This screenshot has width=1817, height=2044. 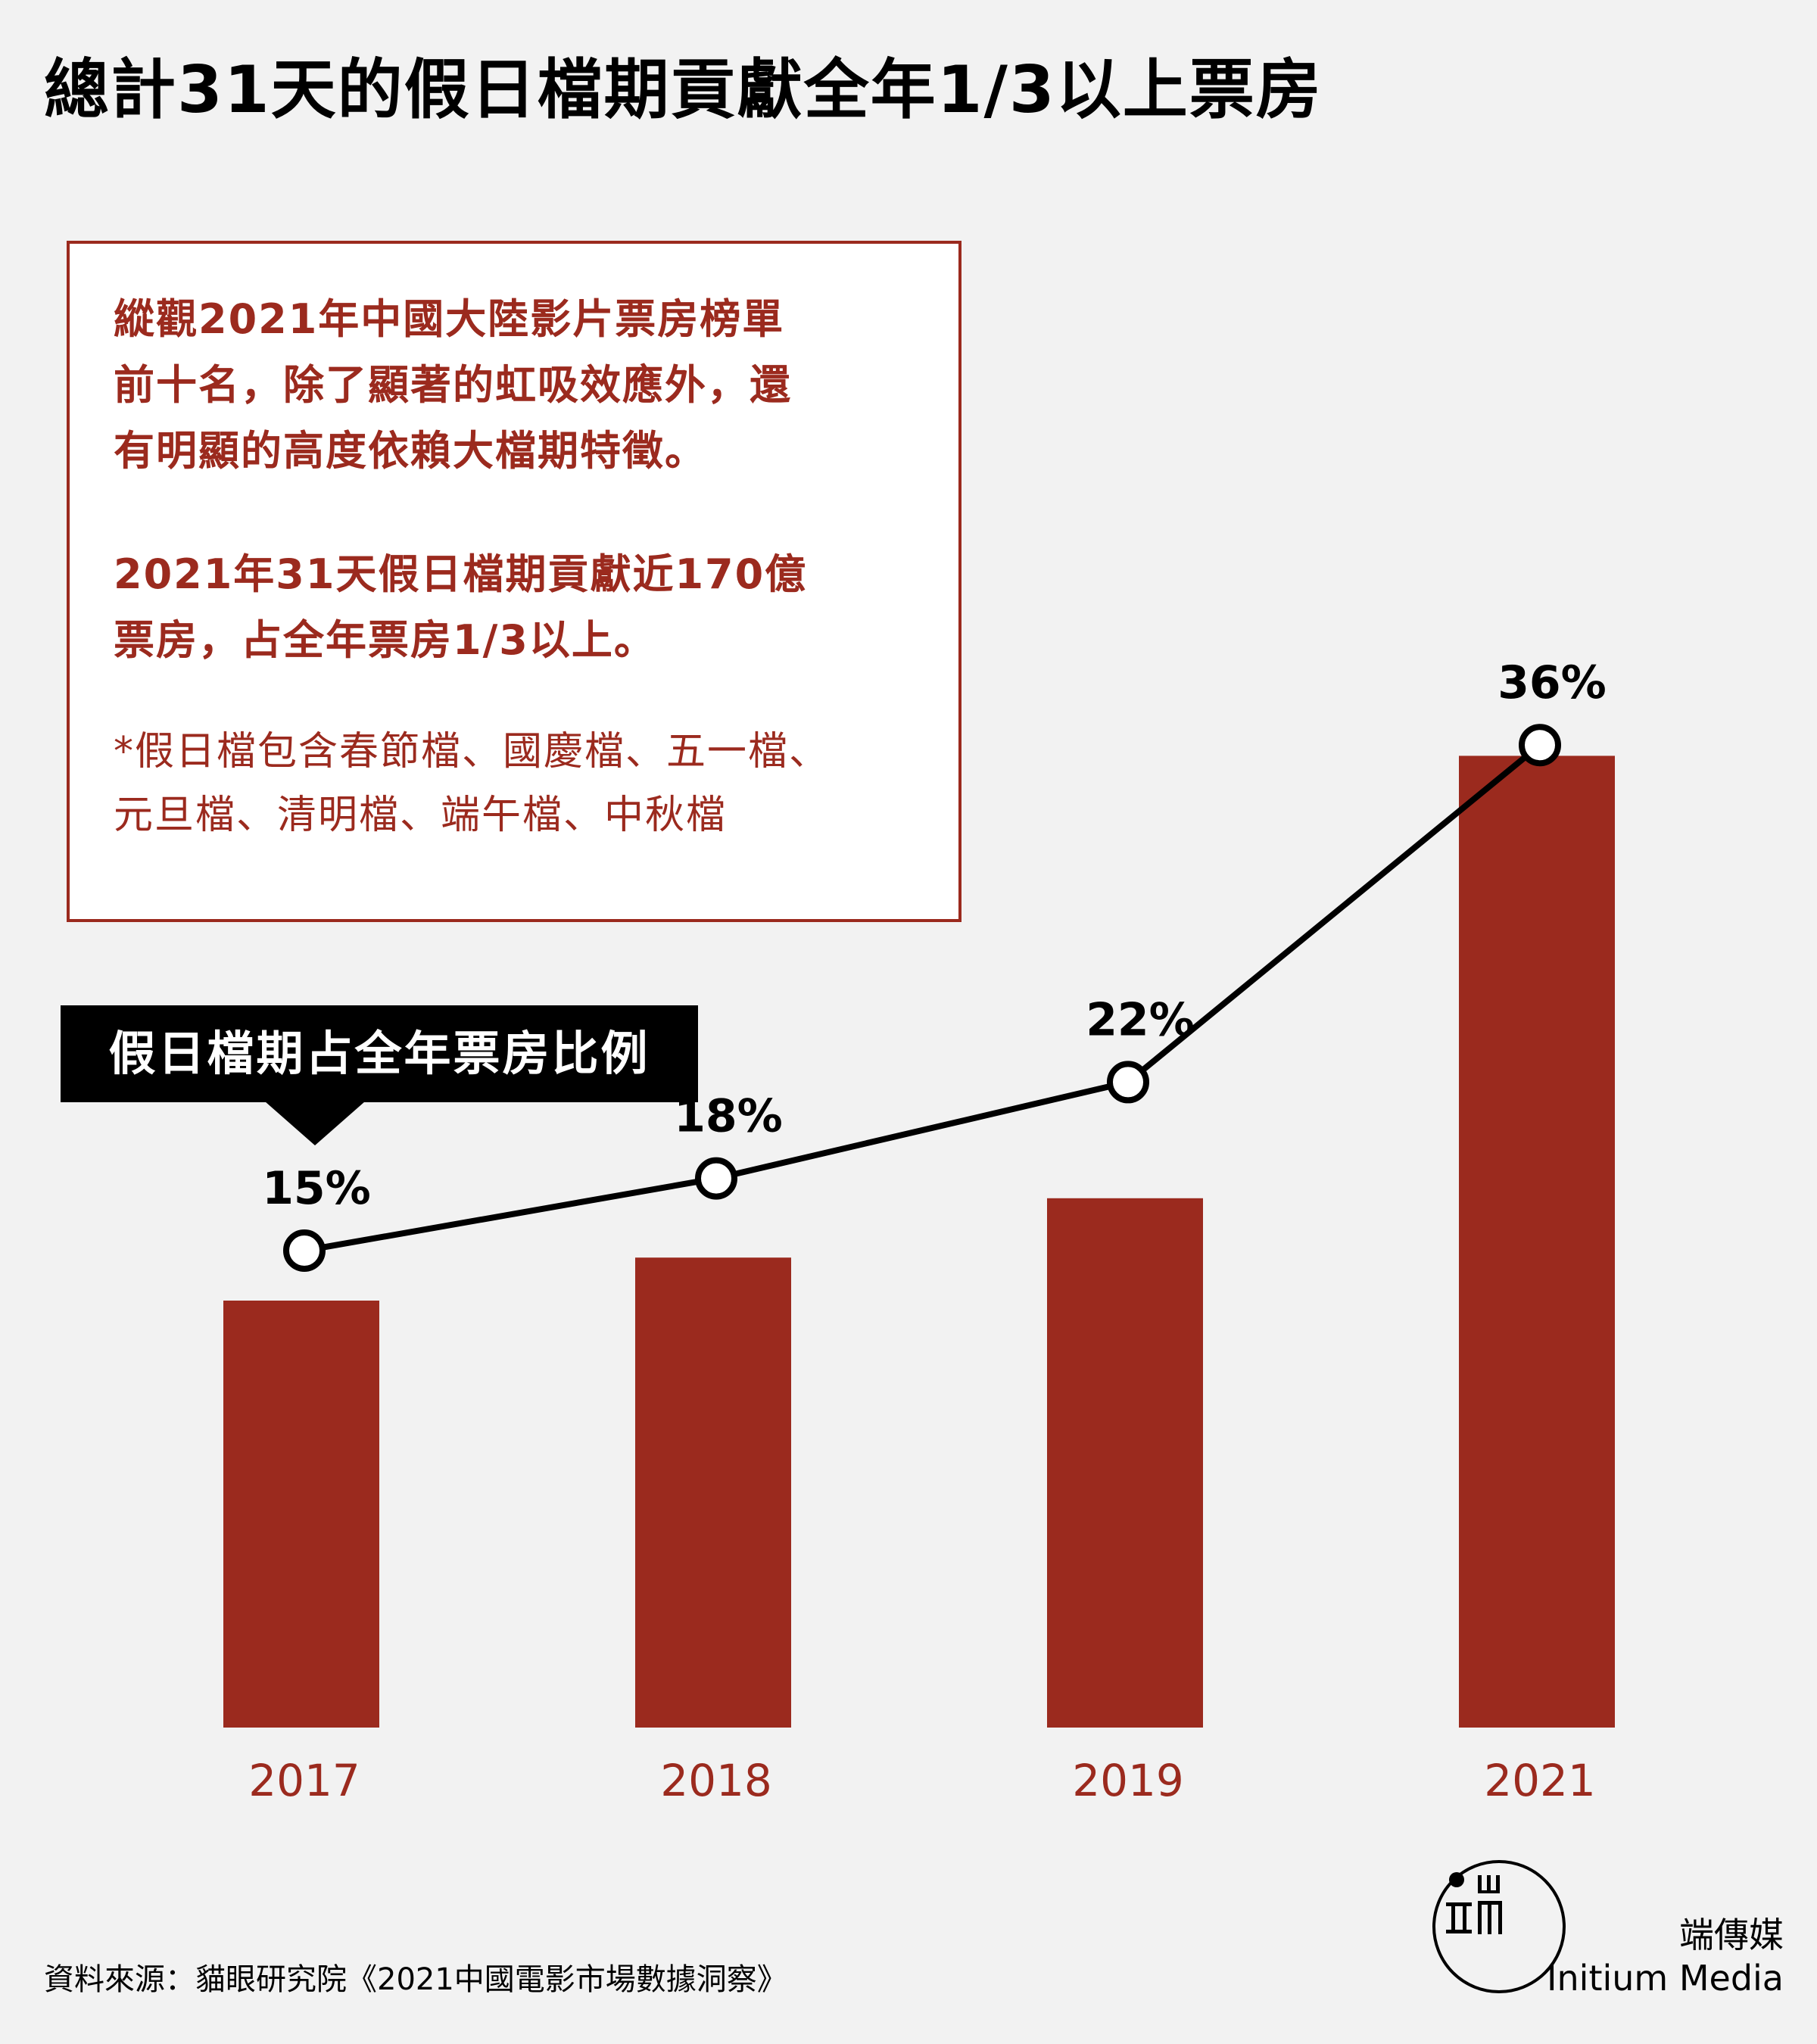 I want to click on annotation-line: 票房，占全年票房1/3以上。, so click(x=385, y=640).